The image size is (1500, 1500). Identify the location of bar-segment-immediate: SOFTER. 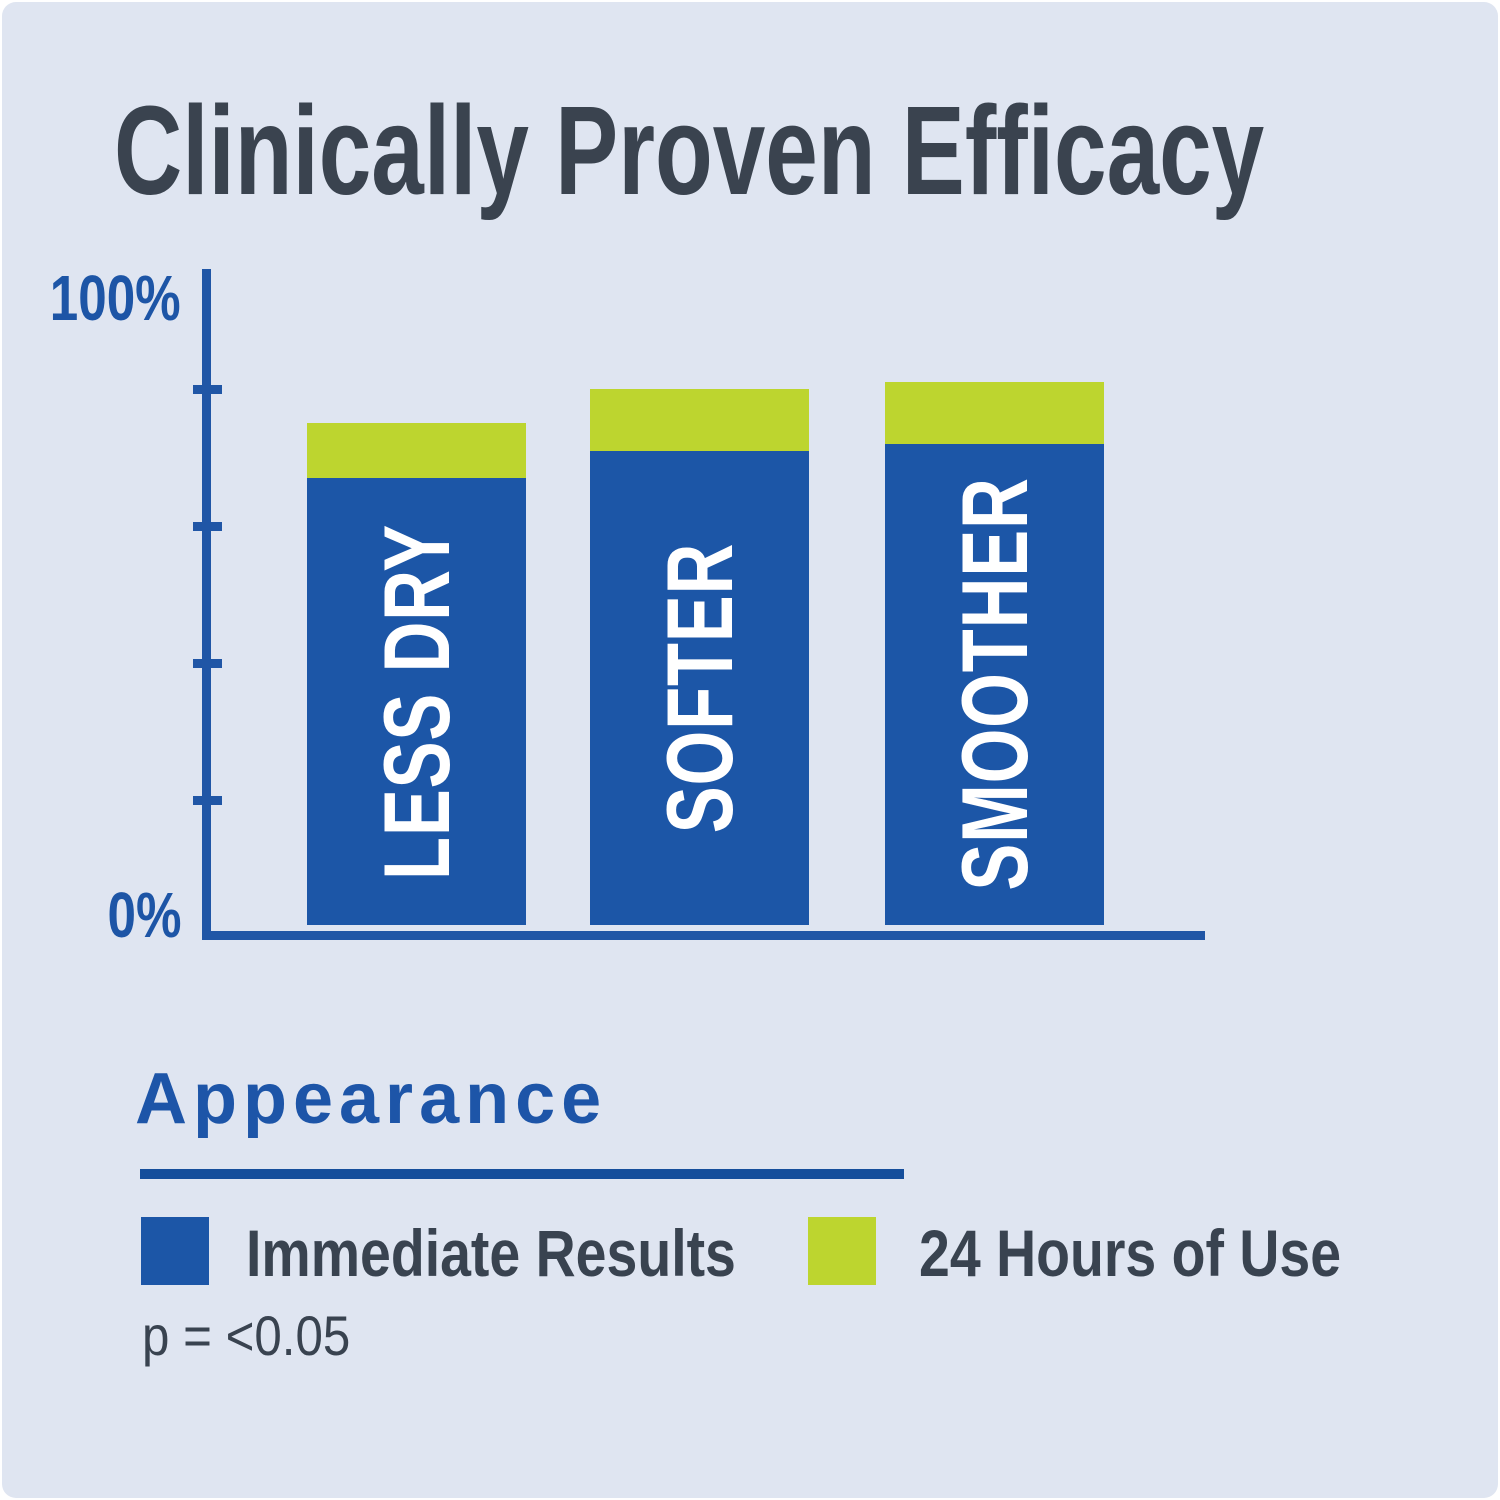
(699, 687).